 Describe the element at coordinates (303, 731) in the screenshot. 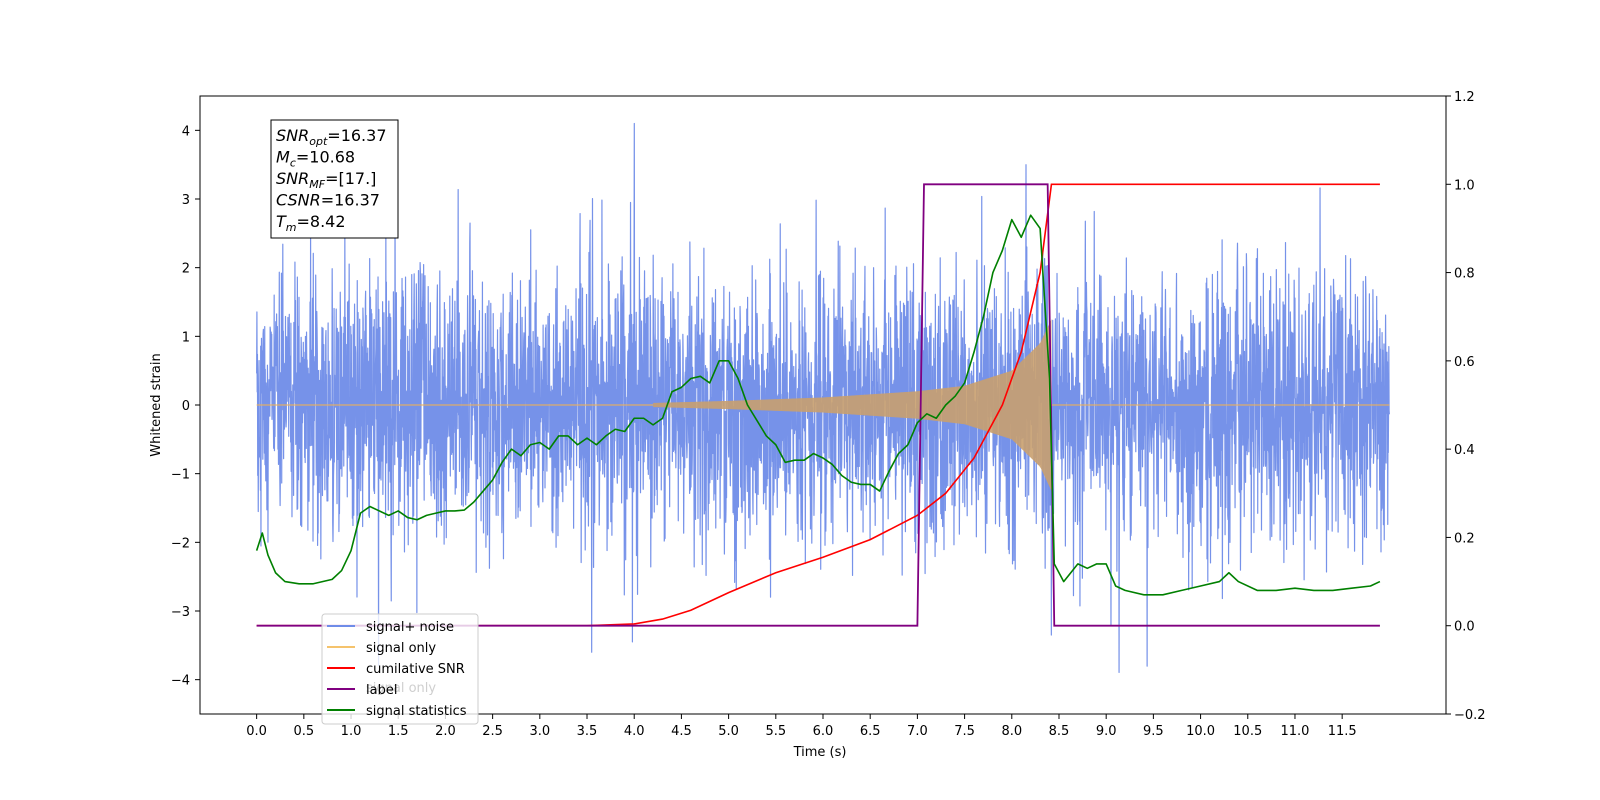

I see `x-tick-label: 0.5` at that location.